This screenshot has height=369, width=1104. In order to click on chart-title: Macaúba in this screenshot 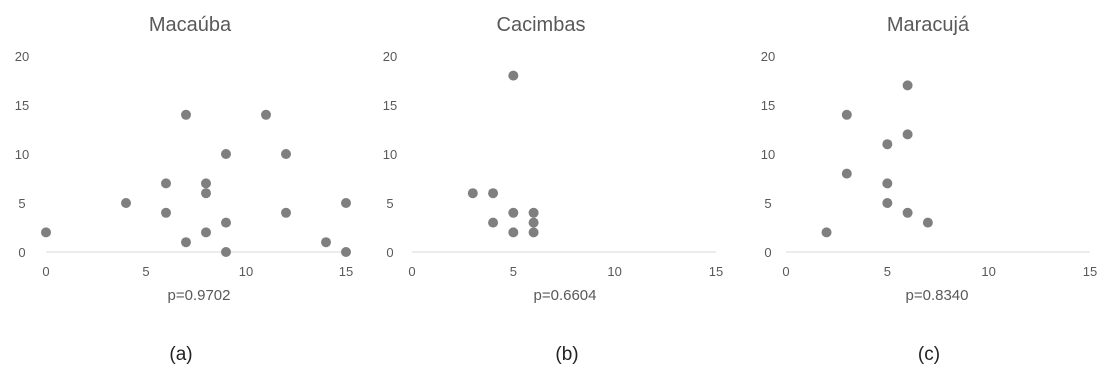, I will do `click(190, 25)`.